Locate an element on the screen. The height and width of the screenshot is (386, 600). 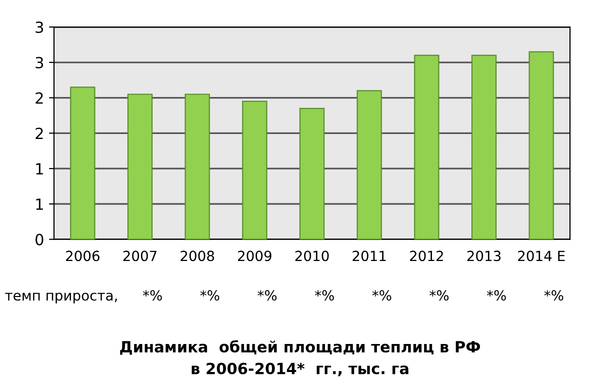
text: темп прироста, is located at coordinates (61, 298).